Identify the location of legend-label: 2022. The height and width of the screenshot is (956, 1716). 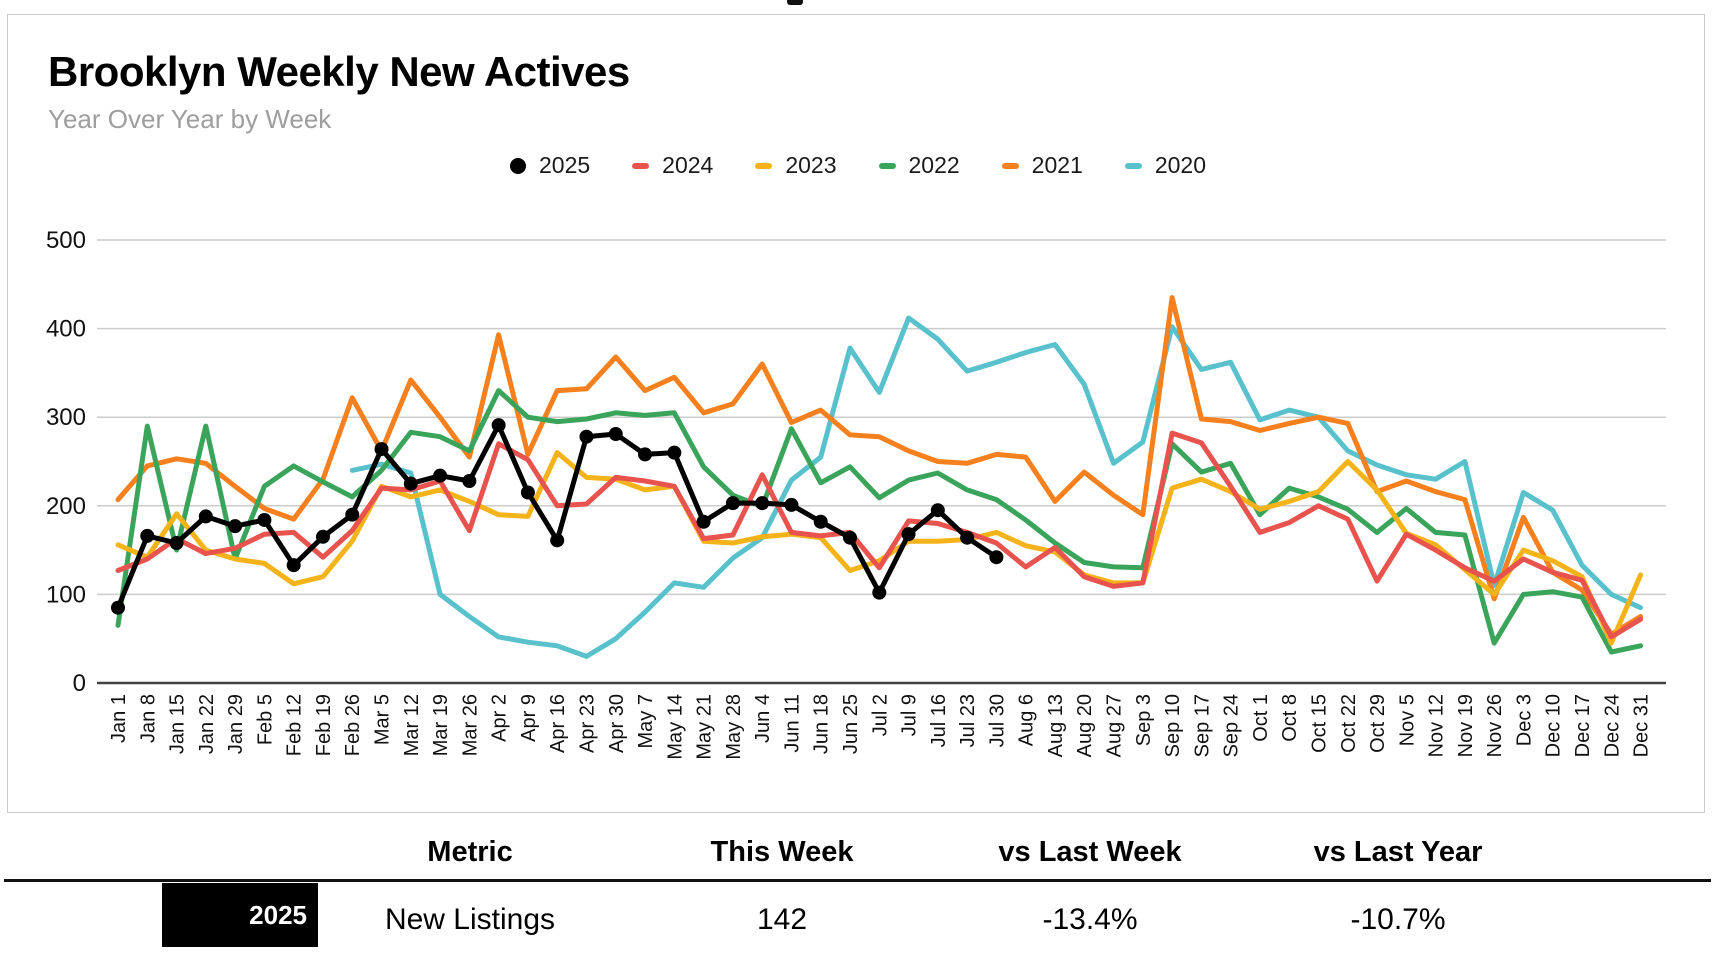
(934, 165).